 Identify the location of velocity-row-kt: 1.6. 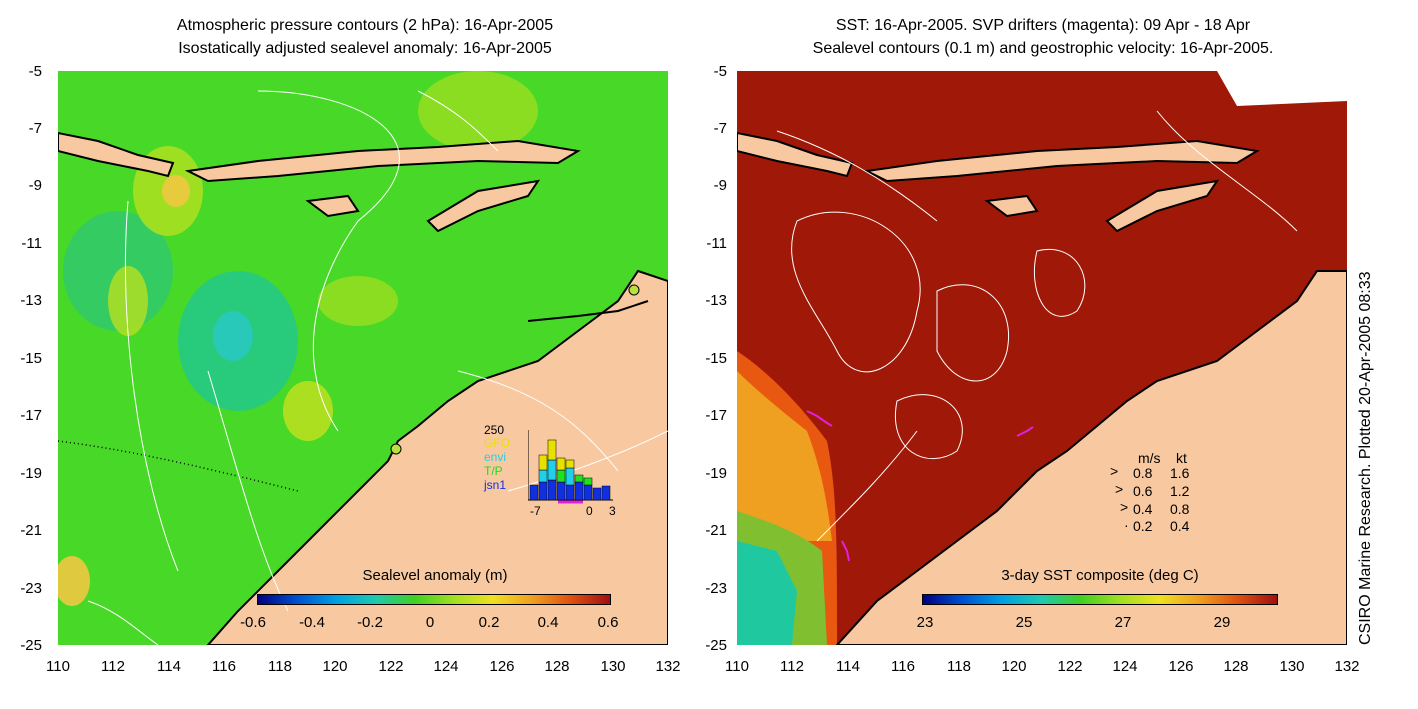
(1180, 473).